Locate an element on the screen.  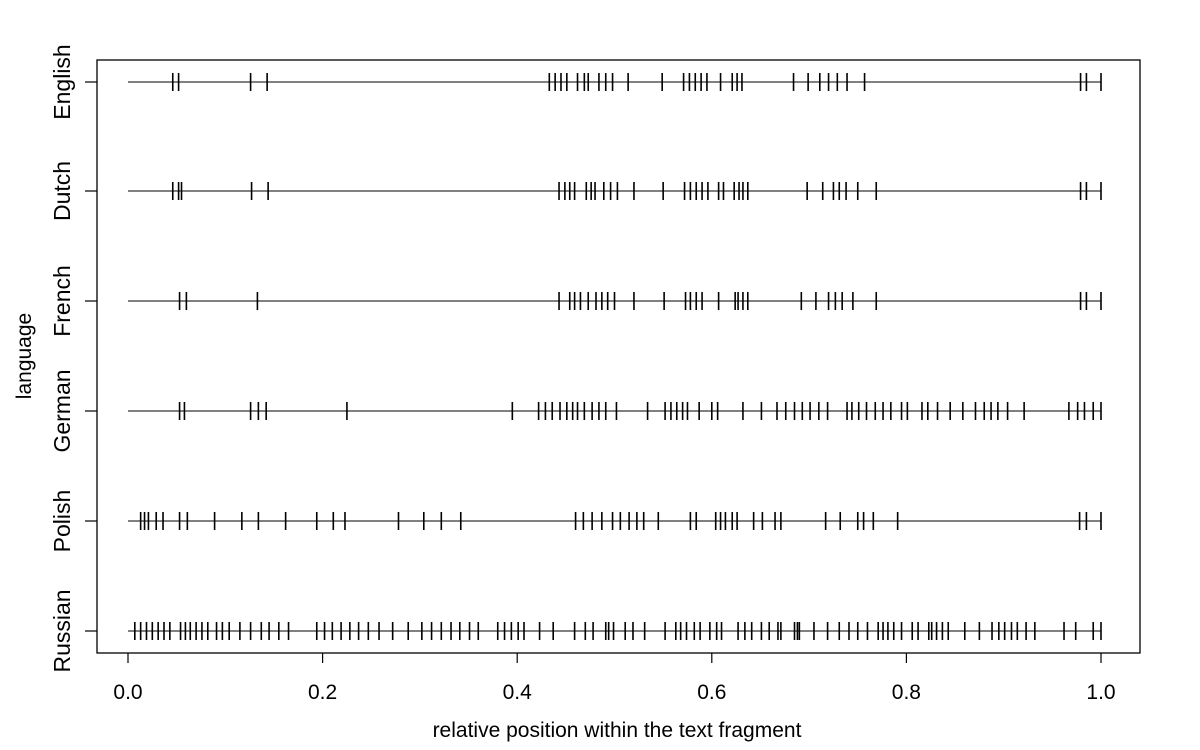
series-dutch is located at coordinates (615, 191).